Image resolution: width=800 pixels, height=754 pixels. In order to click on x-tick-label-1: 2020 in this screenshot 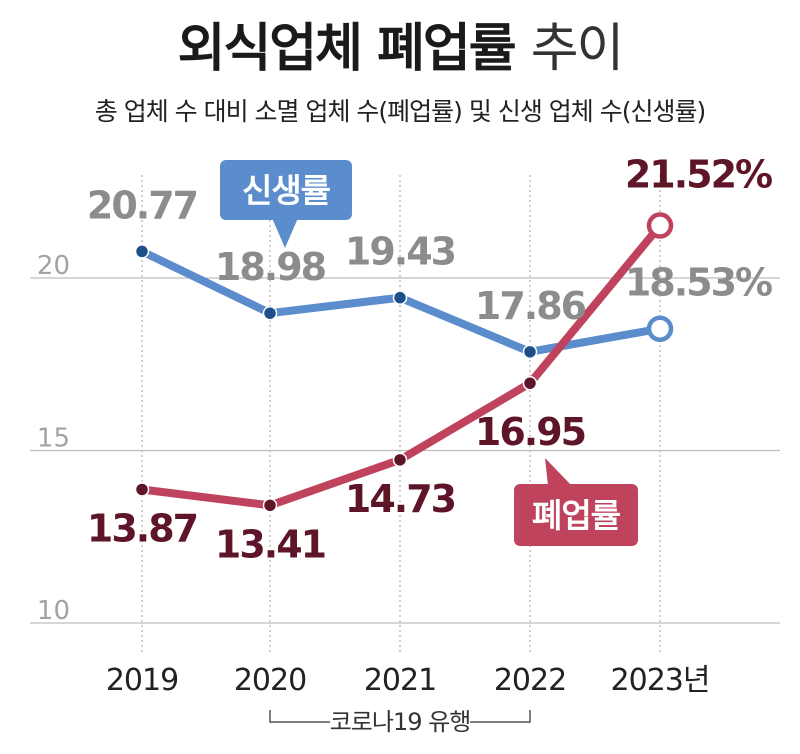, I will do `click(270, 680)`.